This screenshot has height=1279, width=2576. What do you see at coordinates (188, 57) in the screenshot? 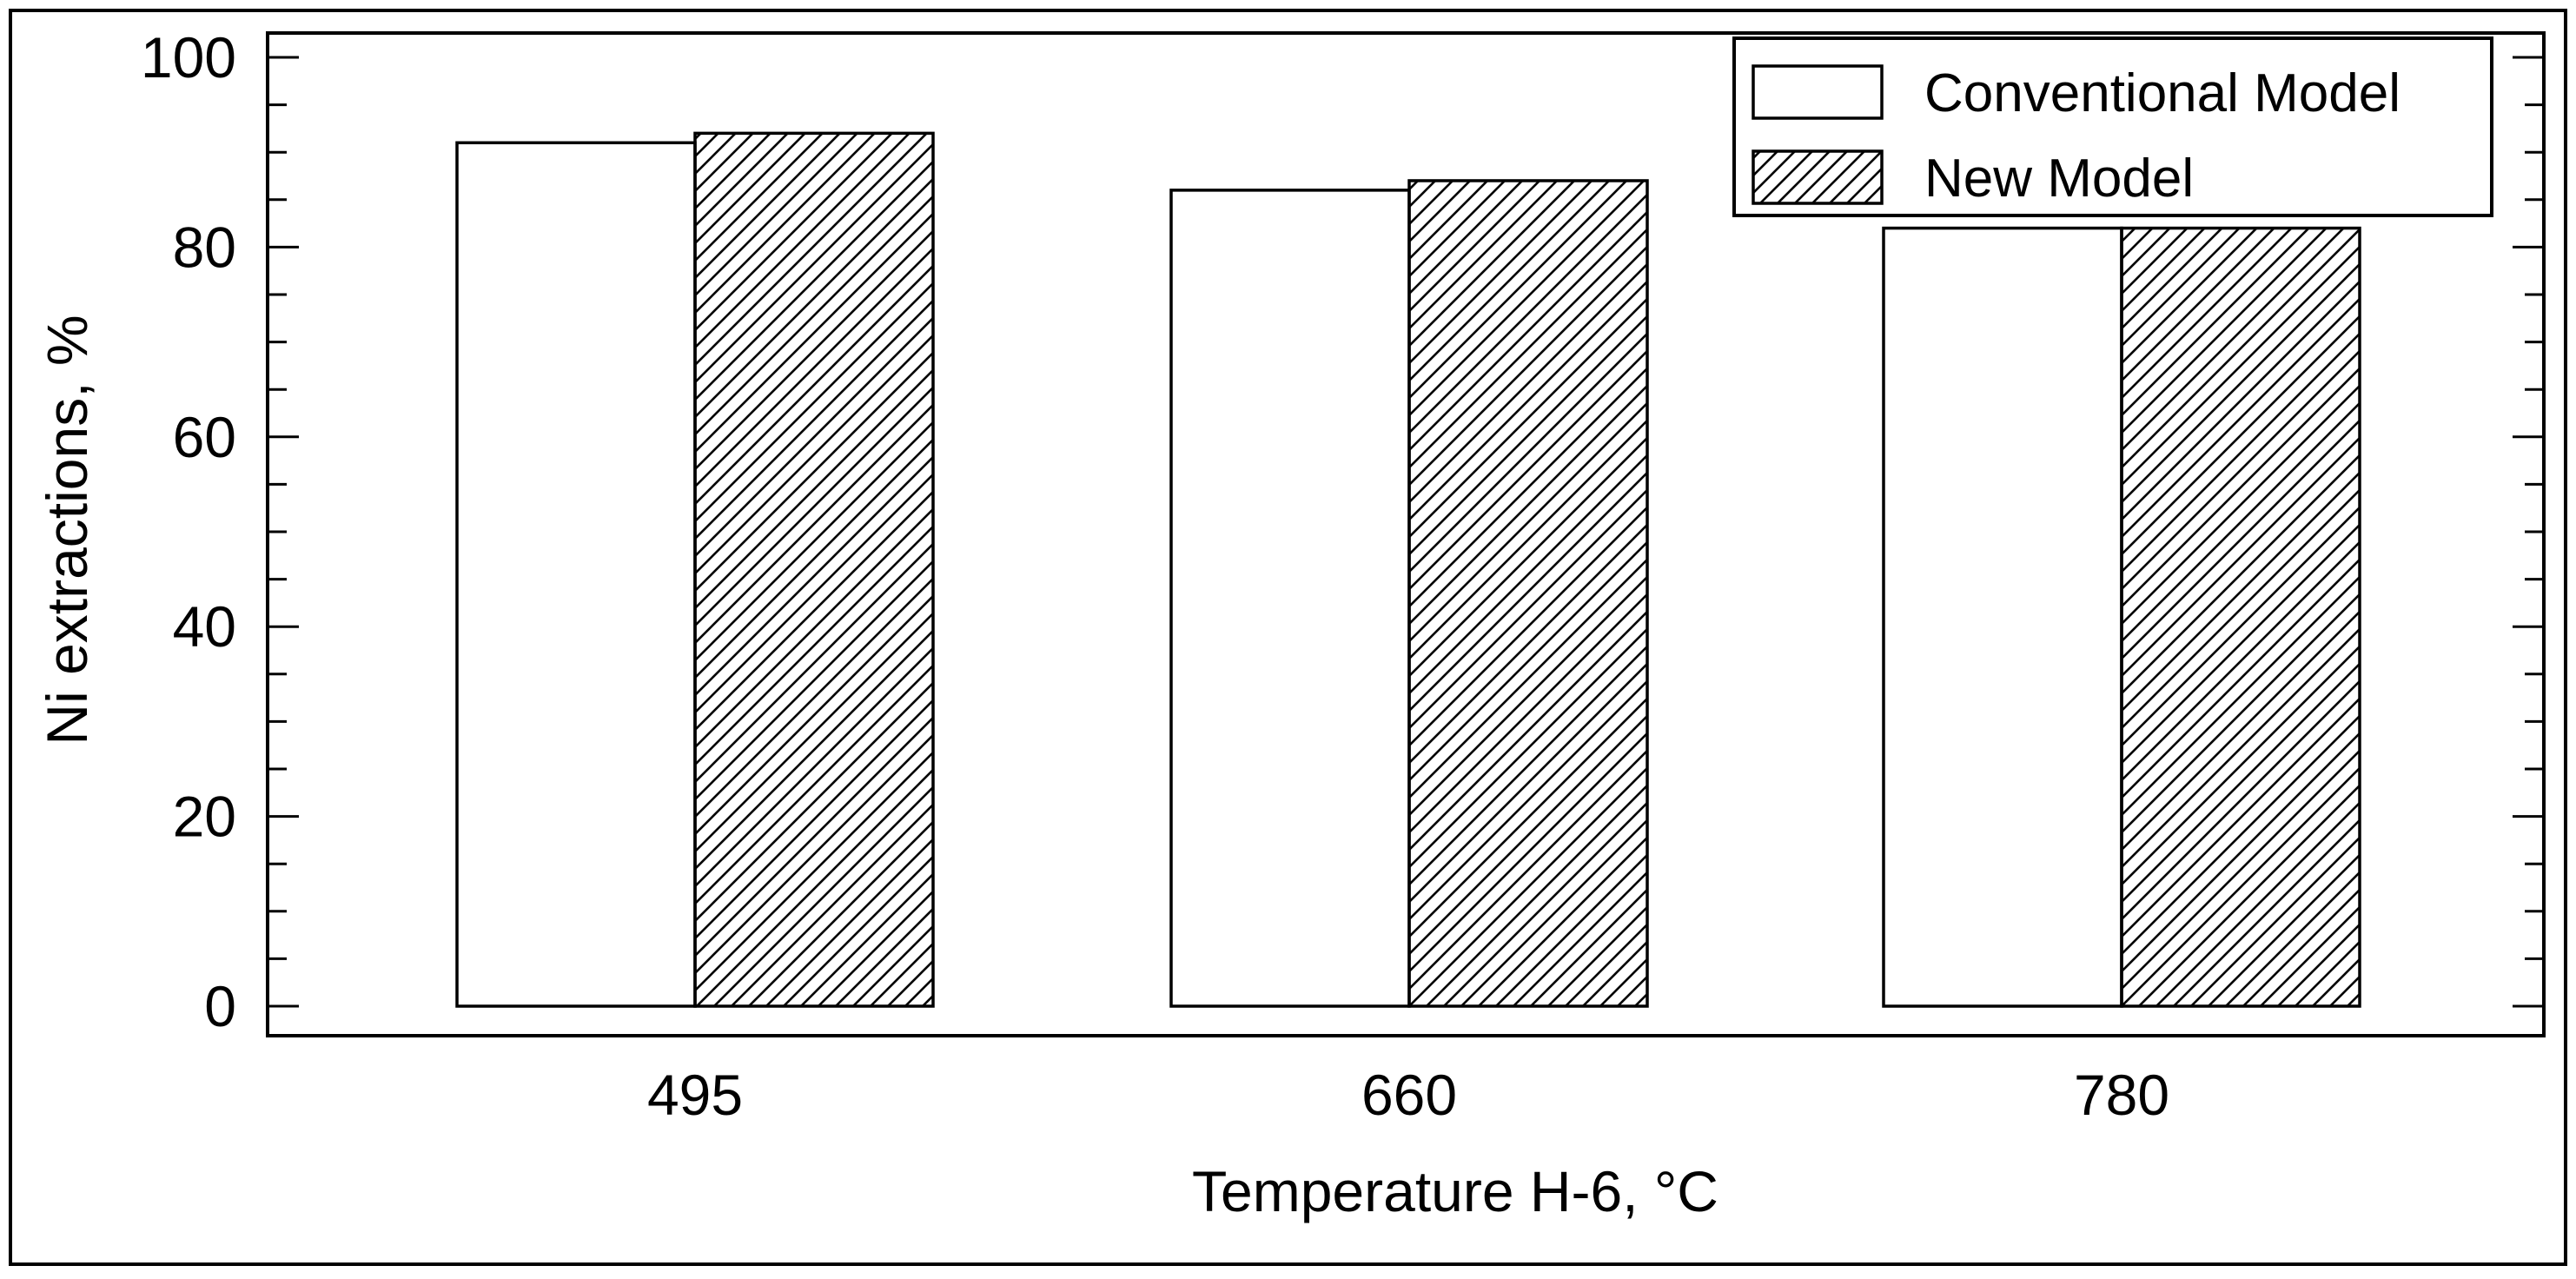
I see `y-tick-label: 100` at bounding box center [188, 57].